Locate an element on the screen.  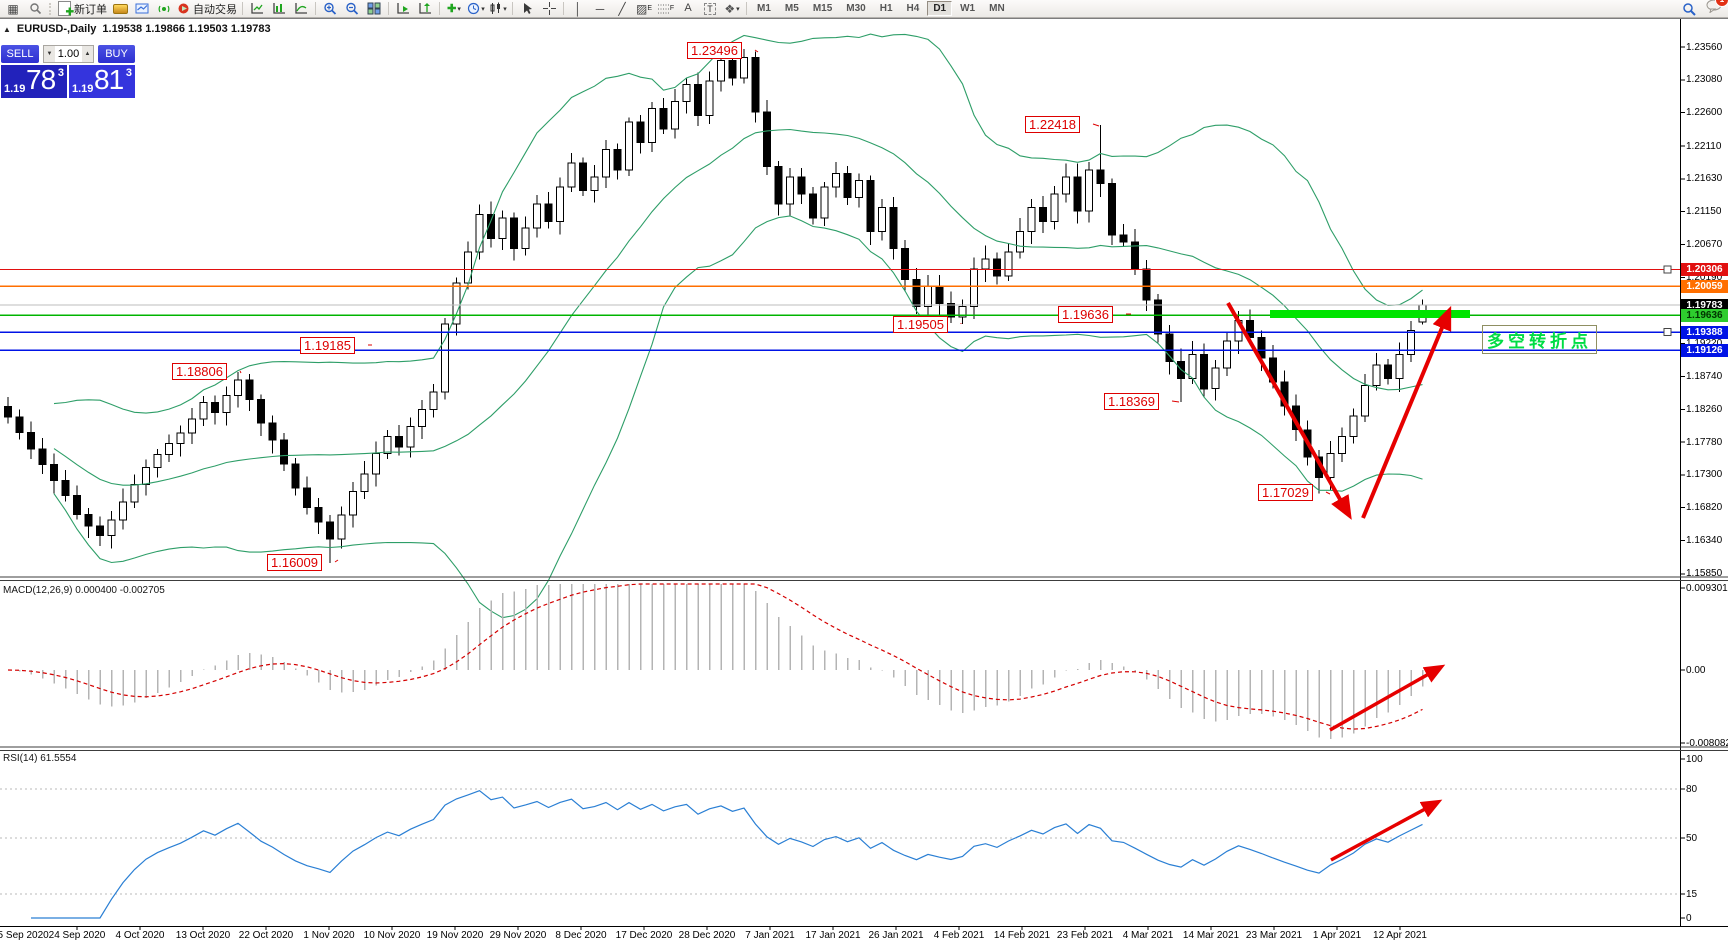
publish-chart-icon is located at coordinates (142, 9).